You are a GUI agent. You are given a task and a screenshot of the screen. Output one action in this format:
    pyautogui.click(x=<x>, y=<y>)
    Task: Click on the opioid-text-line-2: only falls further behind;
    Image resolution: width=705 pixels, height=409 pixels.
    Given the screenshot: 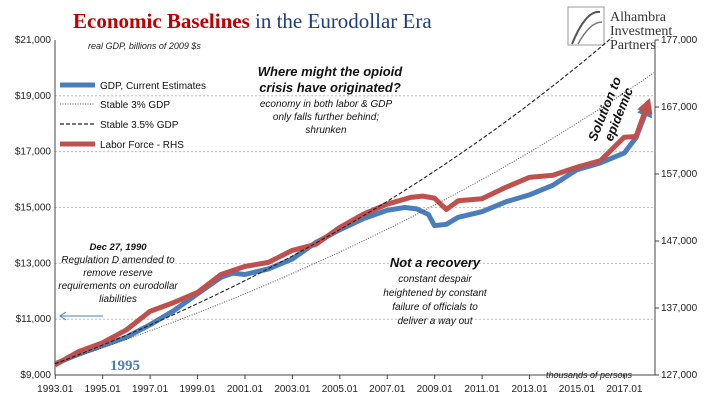 What is the action you would take?
    pyautogui.click(x=326, y=117)
    